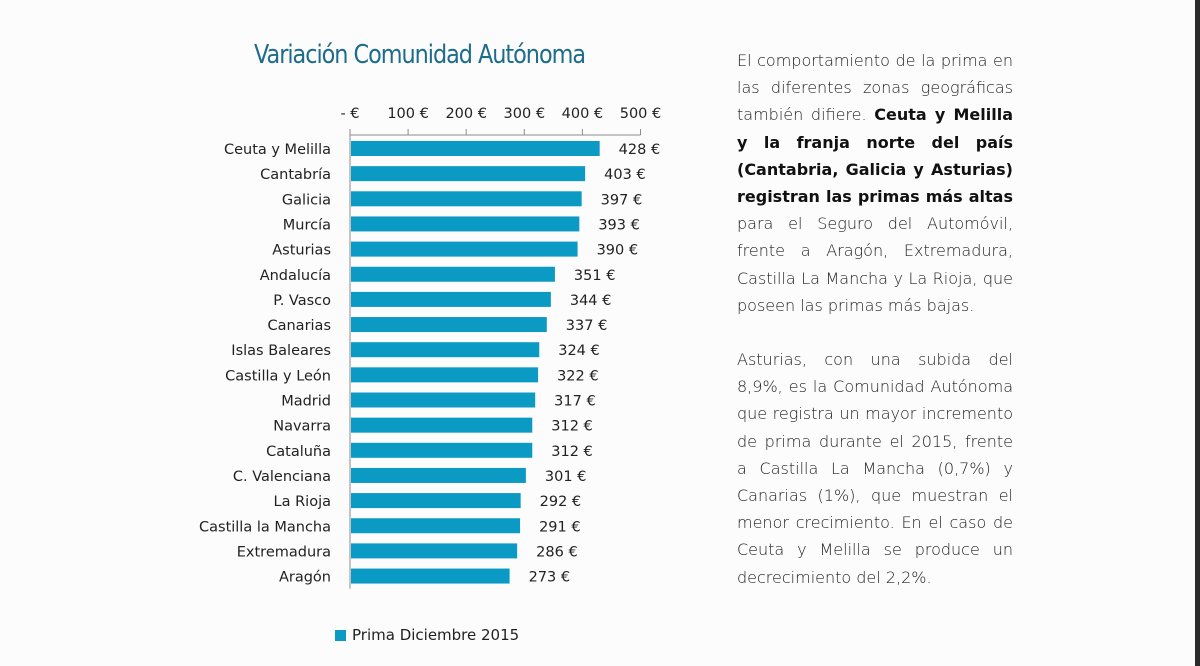 The image size is (1200, 666). I want to click on data-label: 273 €, so click(550, 578).